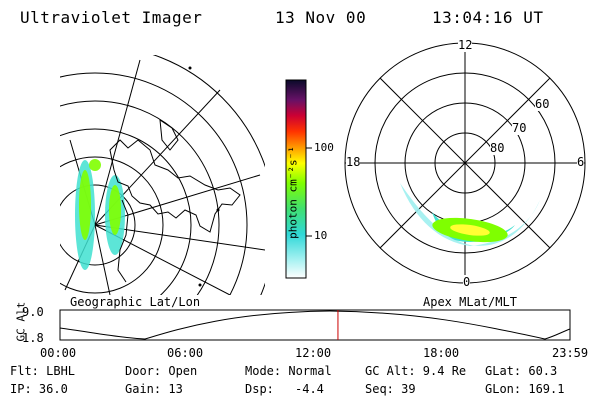  What do you see at coordinates (488, 17) in the screenshot?
I see `image-time: 13:04:16 UT` at bounding box center [488, 17].